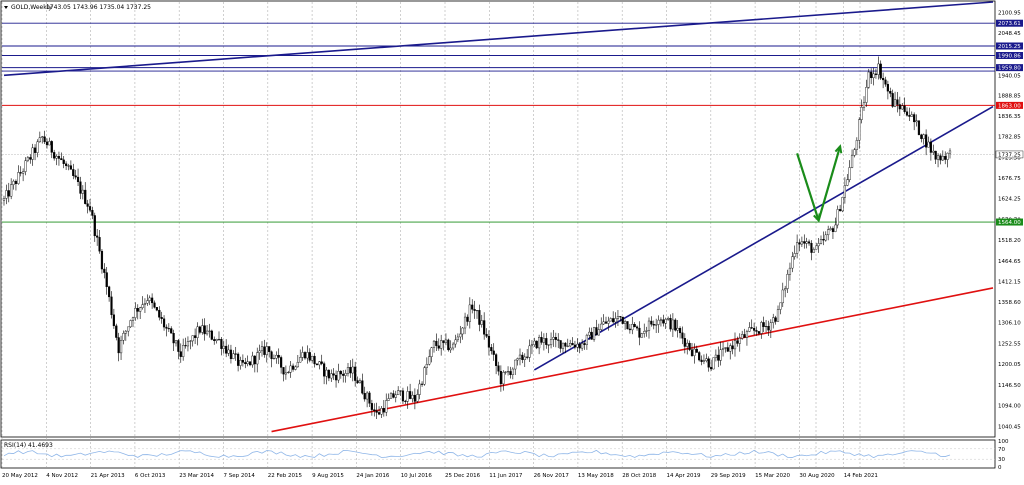 Image resolution: width=1024 pixels, height=485 pixels. What do you see at coordinates (1009, 324) in the screenshot?
I see `y-tick-label: 1306.10` at bounding box center [1009, 324].